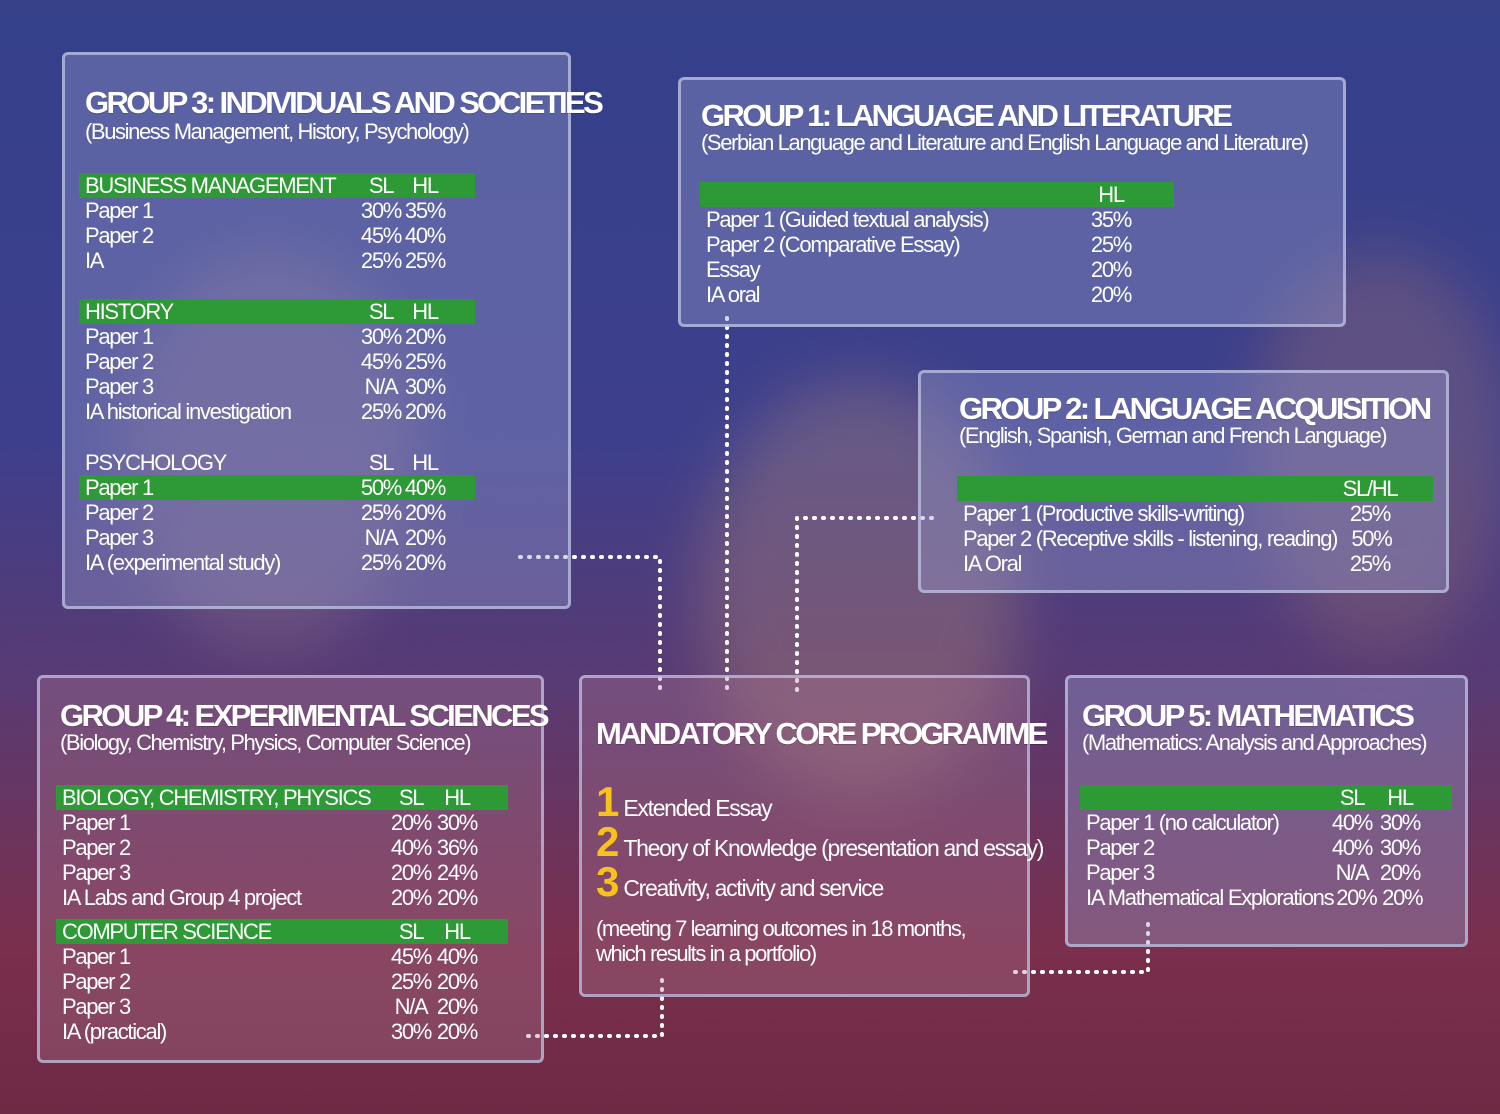 Image resolution: width=1500 pixels, height=1114 pixels. Describe the element at coordinates (277, 311) in the screenshot. I see `table-header: HISTORY SL HL` at that location.